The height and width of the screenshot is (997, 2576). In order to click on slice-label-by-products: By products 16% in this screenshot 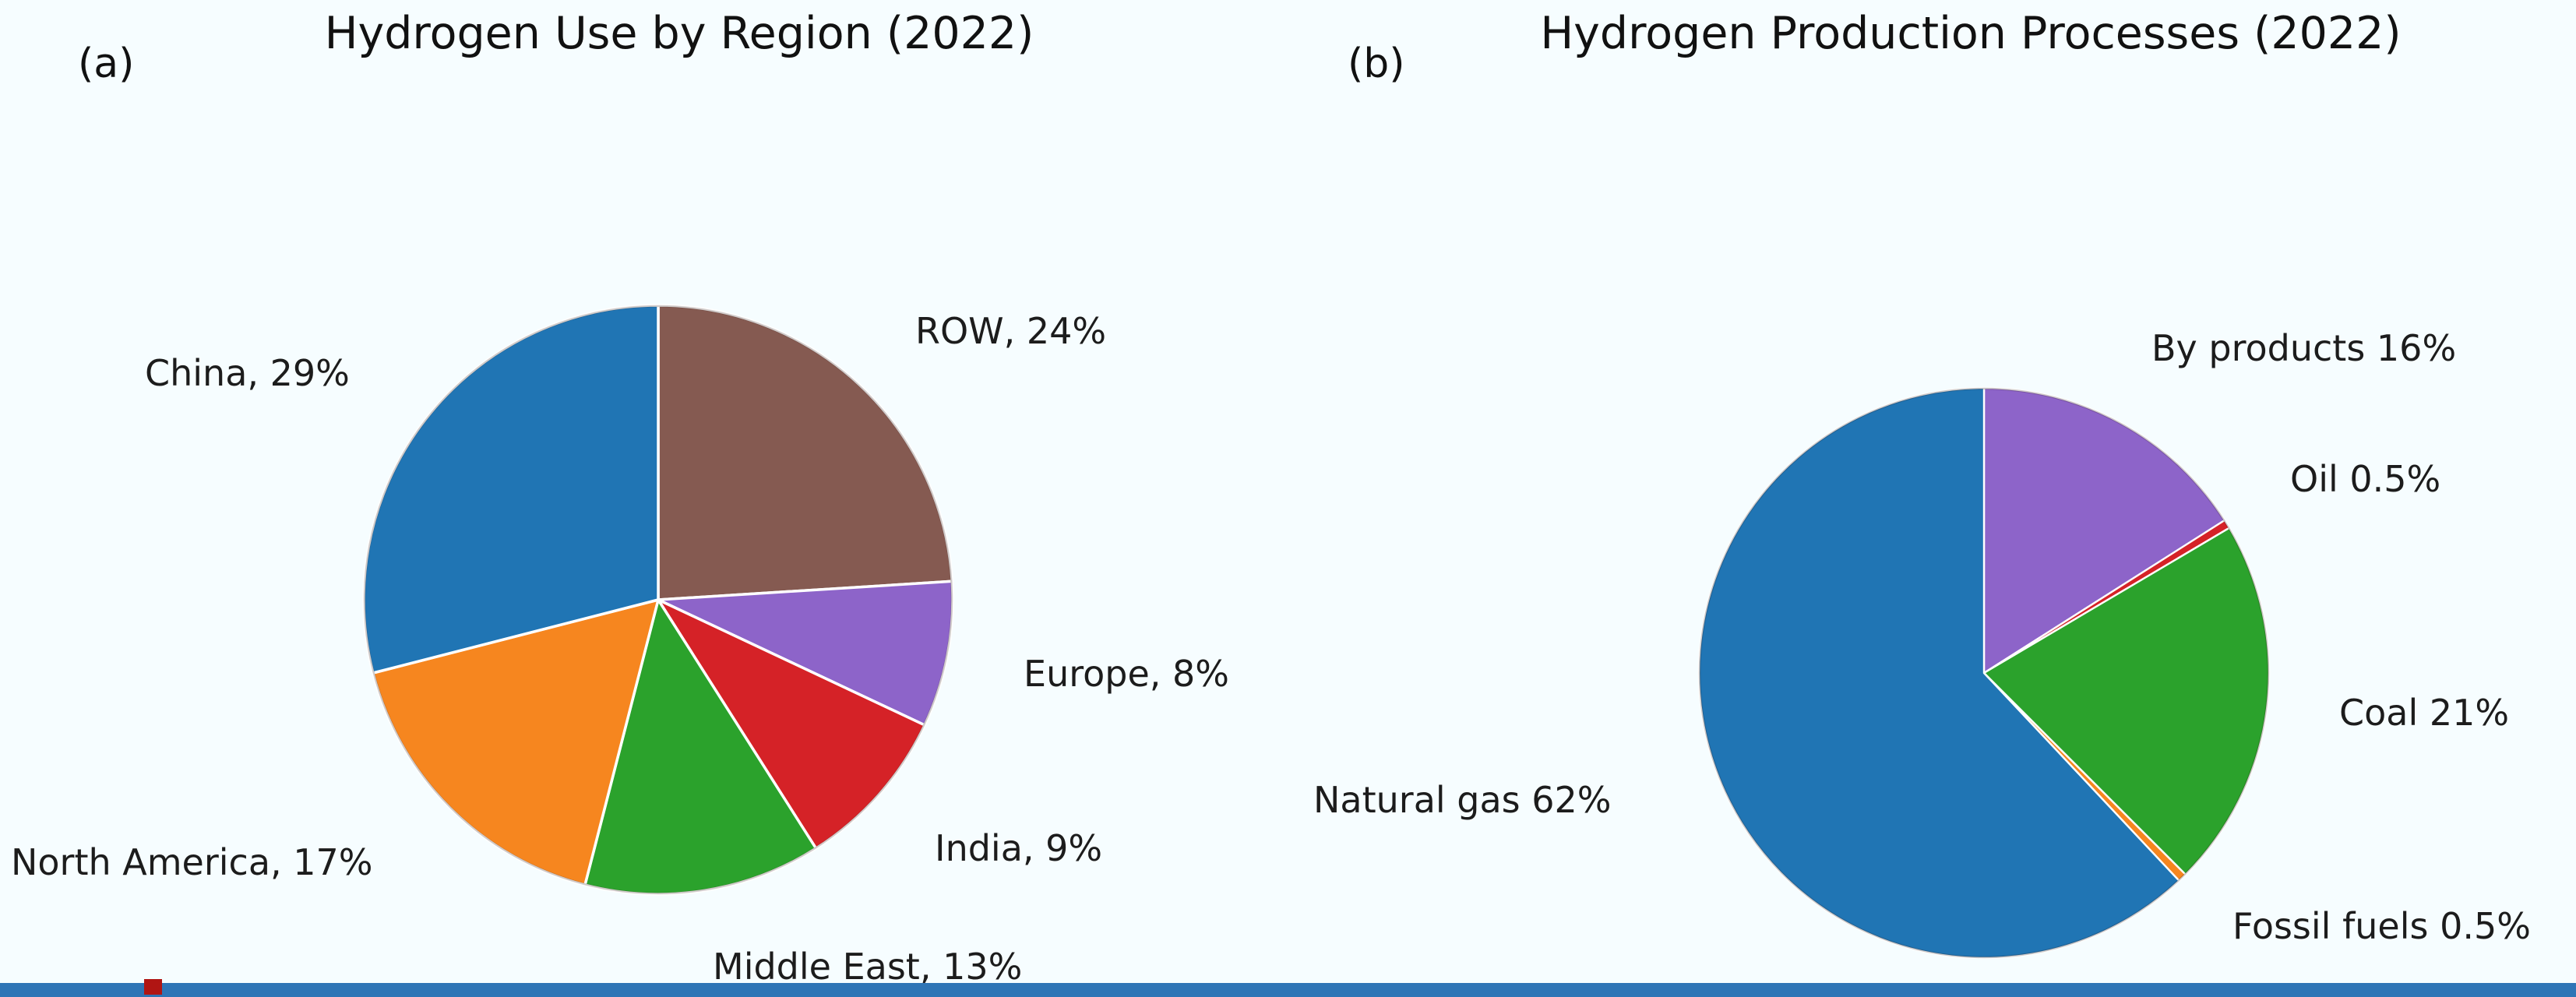, I will do `click(2304, 348)`.